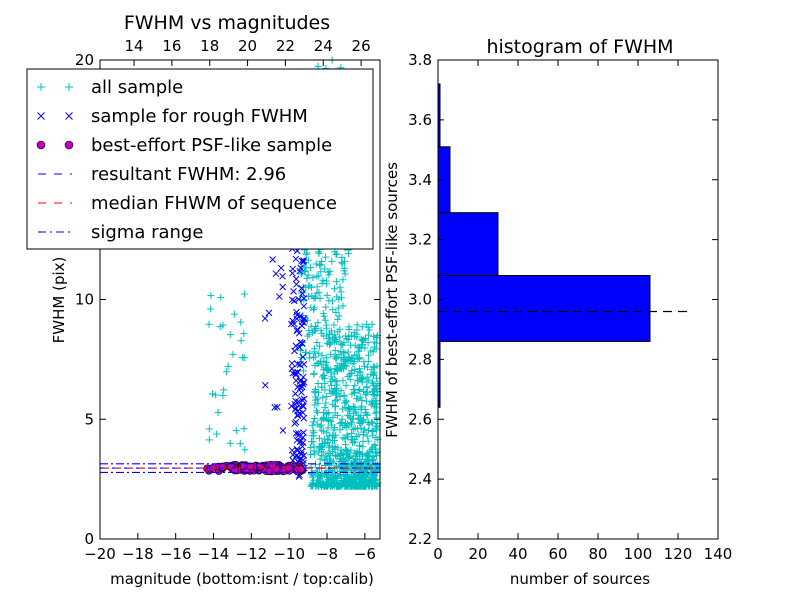 Image resolution: width=800 pixels, height=600 pixels. Describe the element at coordinates (327, 554) in the screenshot. I see `x-tick-label: −8` at that location.